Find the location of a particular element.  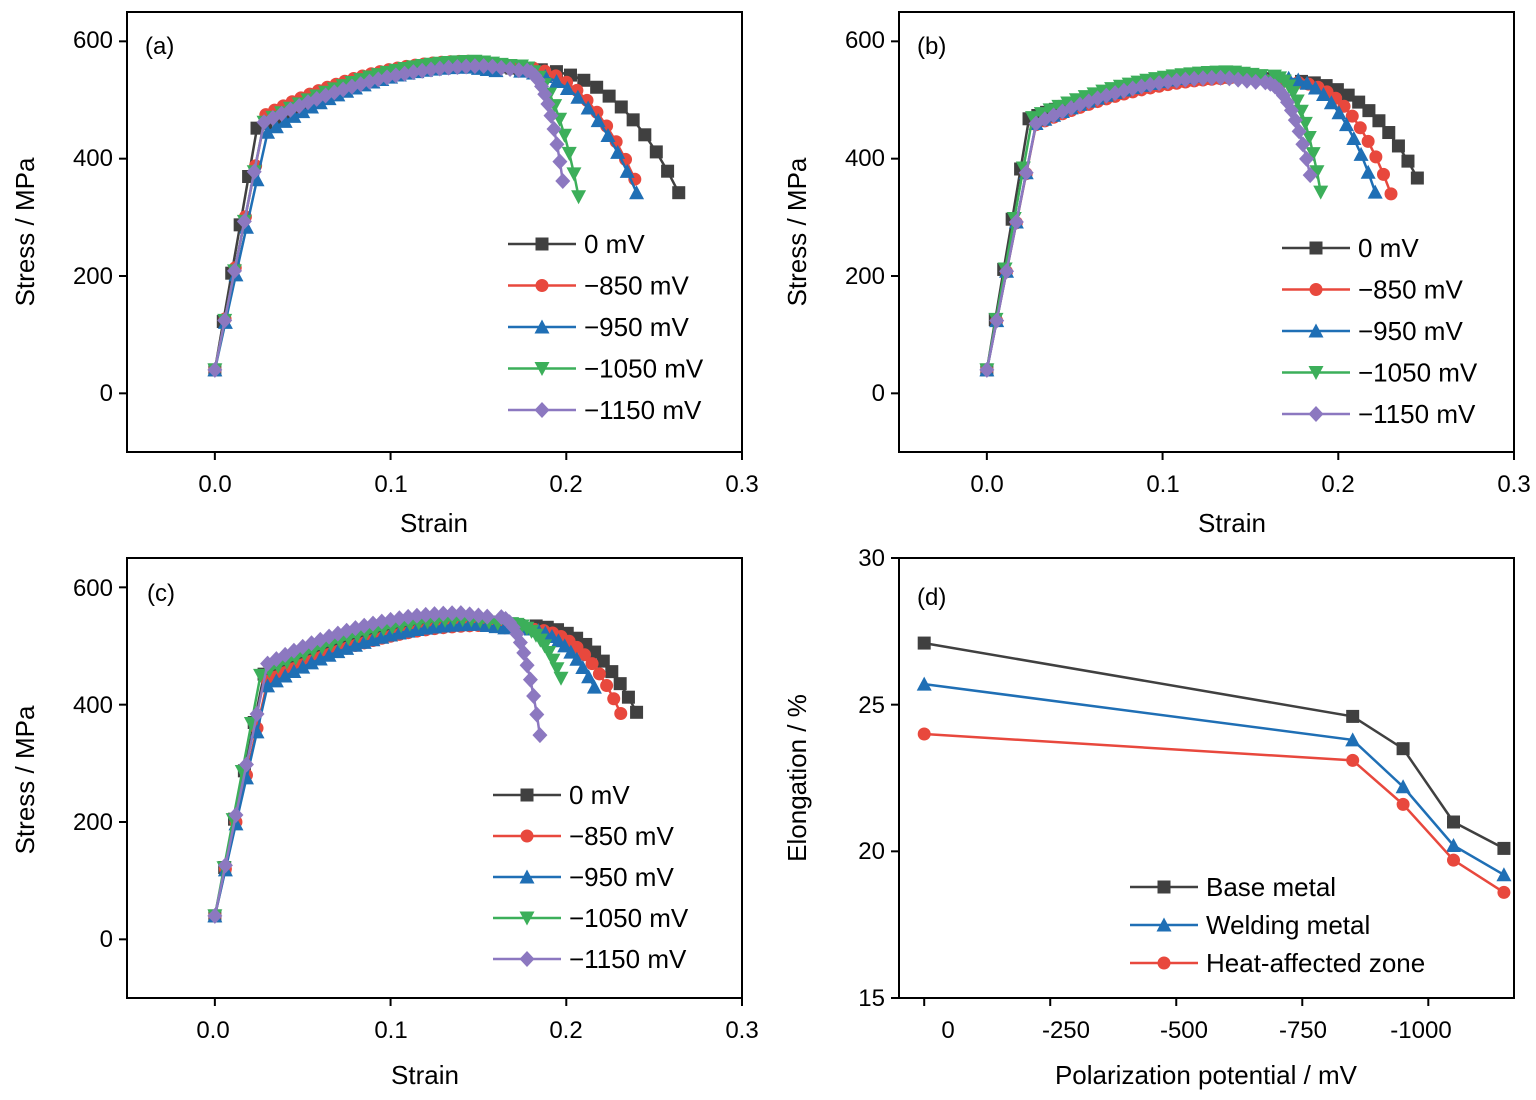

panel-b-legend: 0 mV −850 mV −950 mV −1050 mV −1150 mV is located at coordinates (1380, 331).